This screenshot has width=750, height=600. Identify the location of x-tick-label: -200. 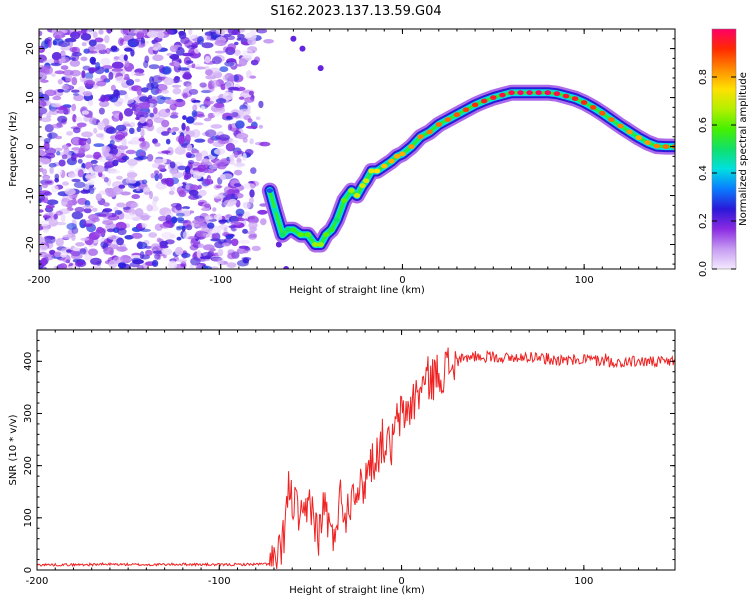
(37, 581).